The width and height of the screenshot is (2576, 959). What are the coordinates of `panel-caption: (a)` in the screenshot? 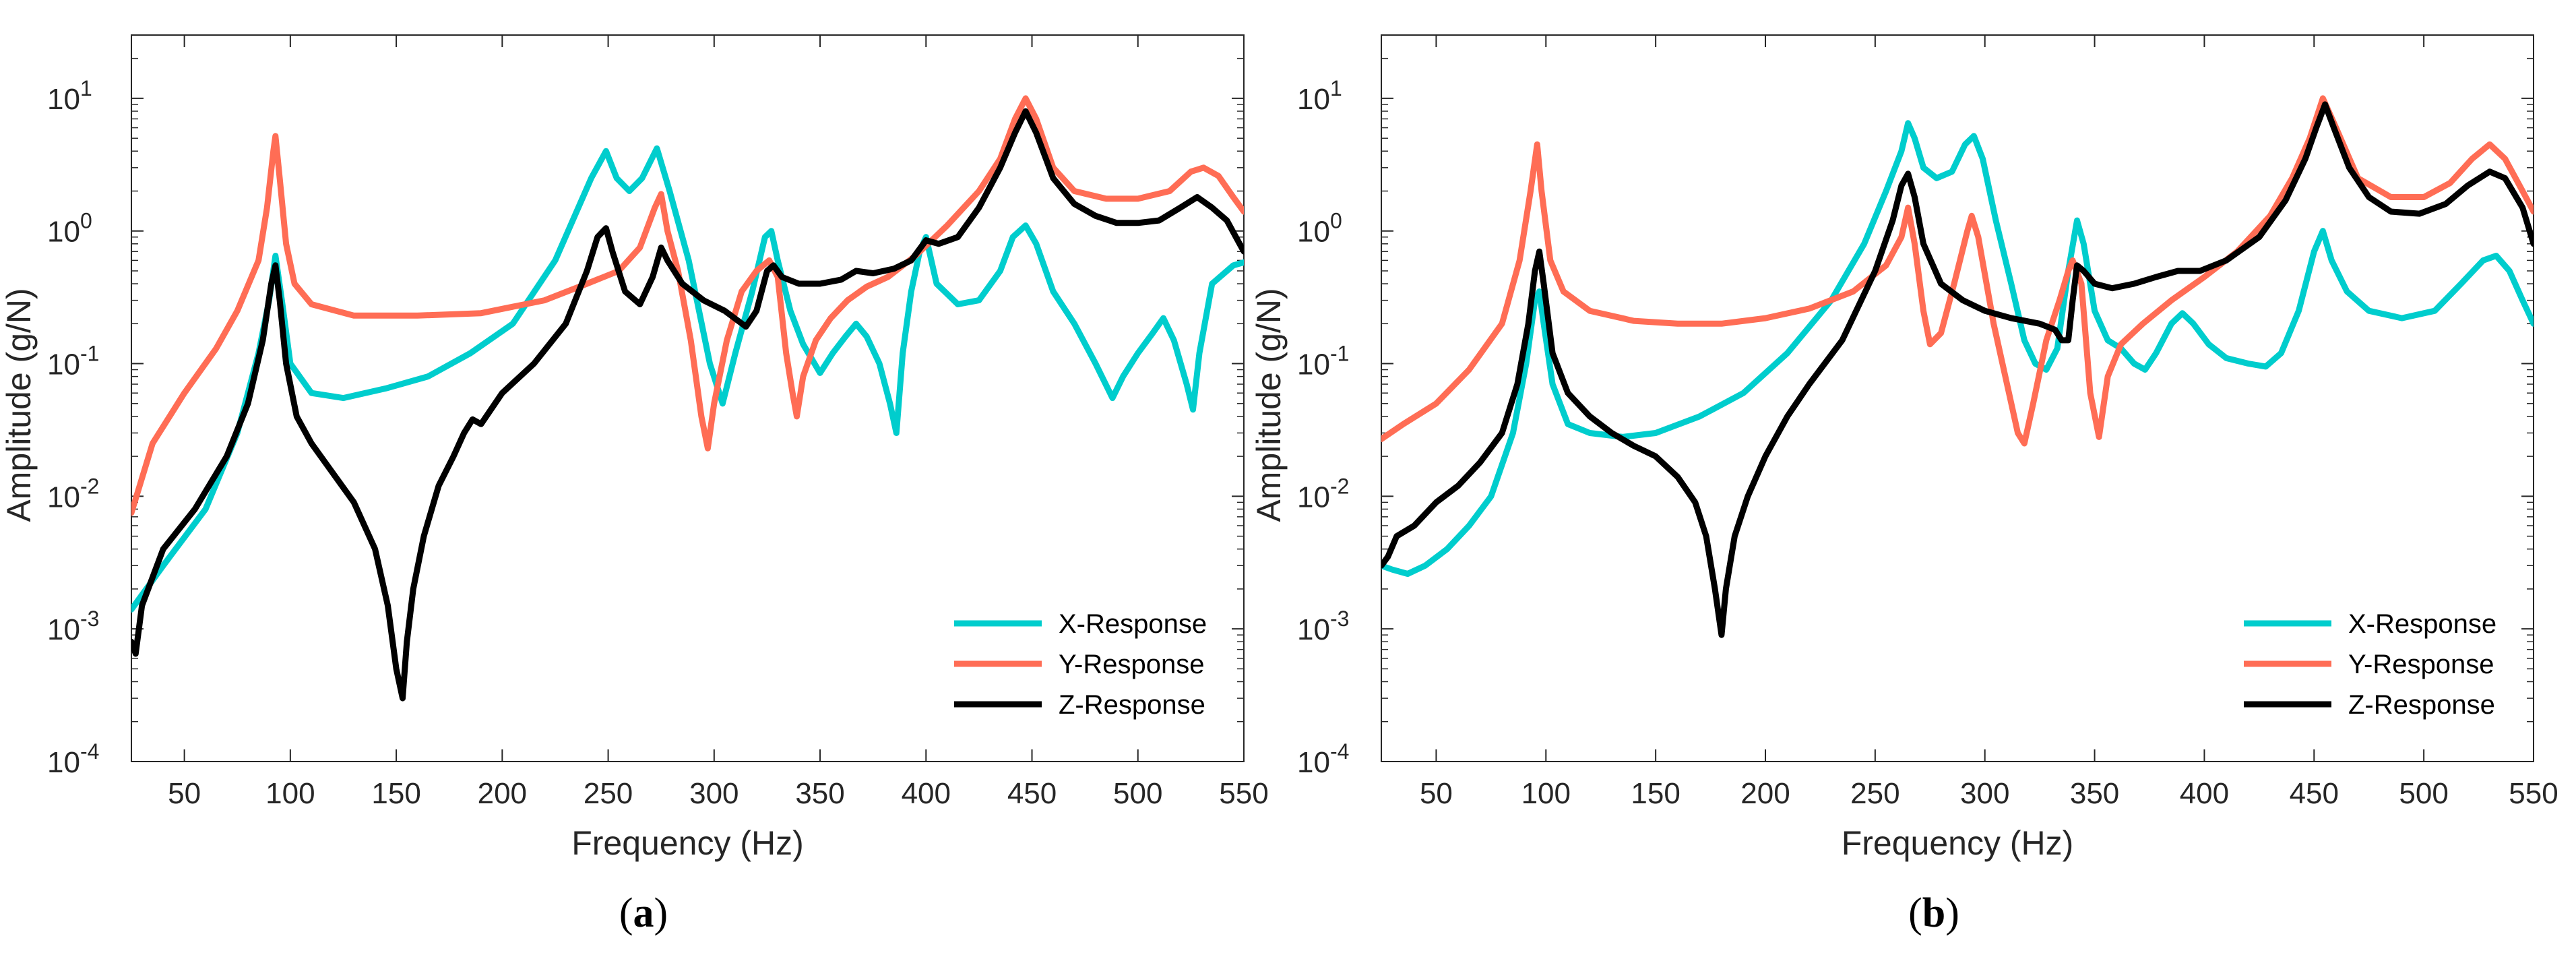 It's located at (643, 913).